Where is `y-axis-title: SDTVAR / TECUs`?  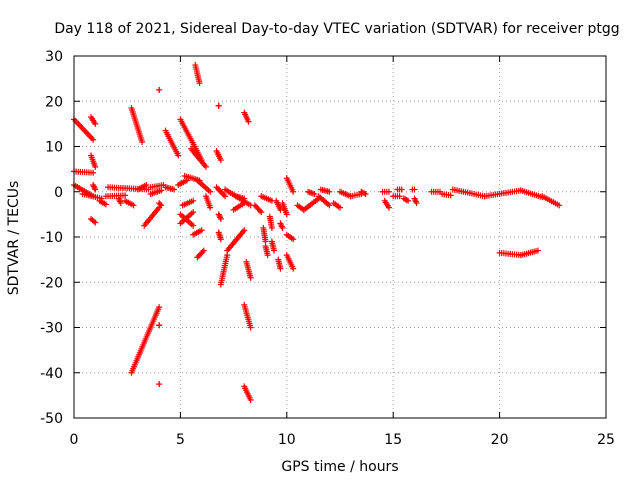
y-axis-title: SDTVAR / TECUs is located at coordinates (14, 238).